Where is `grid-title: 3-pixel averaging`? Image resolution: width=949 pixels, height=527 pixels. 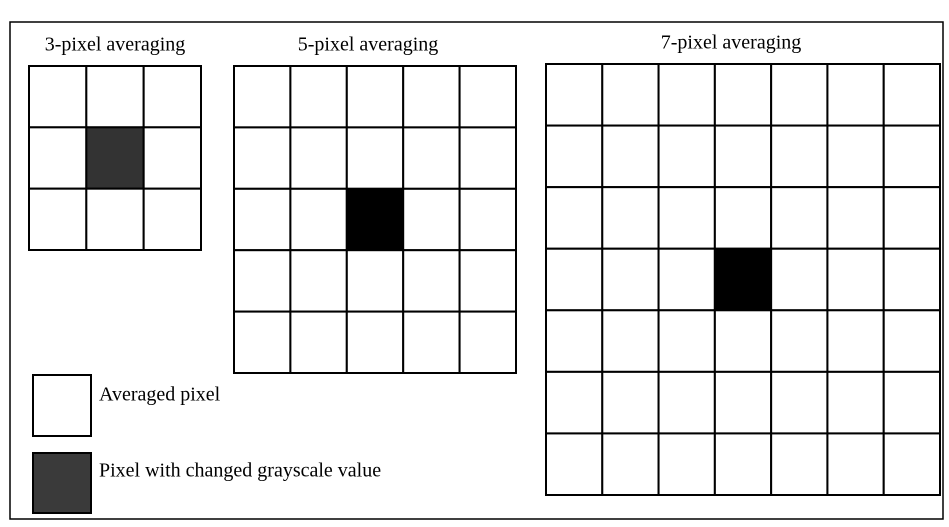 grid-title: 3-pixel averaging is located at coordinates (115, 45).